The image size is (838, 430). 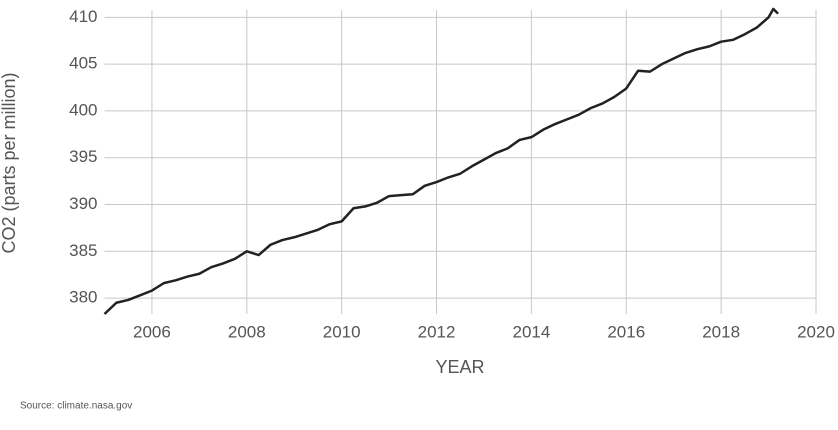 I want to click on x-tick-label: 2018, so click(x=721, y=331).